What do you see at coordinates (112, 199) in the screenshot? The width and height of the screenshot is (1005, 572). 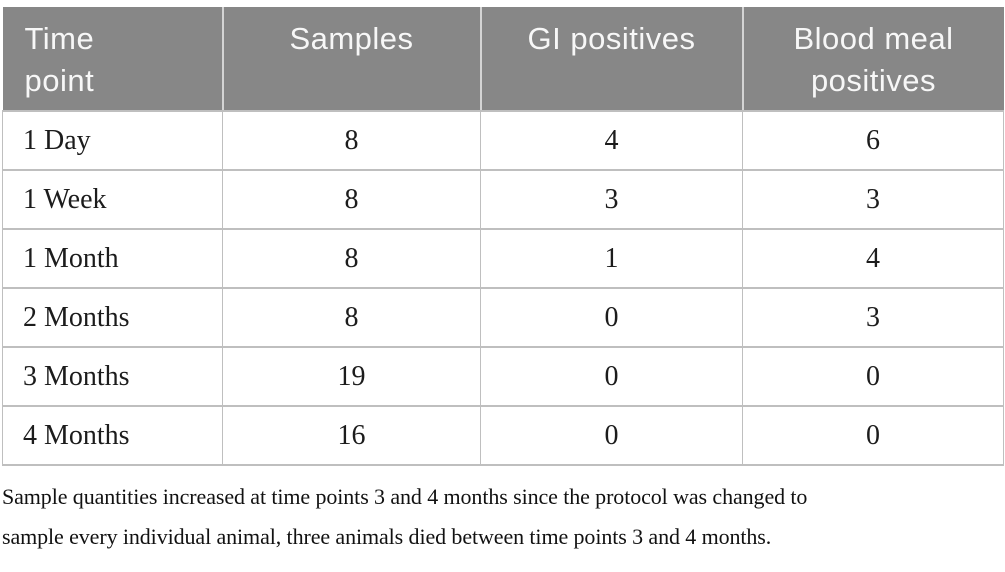 I see `cell-time-point: 1 Week` at bounding box center [112, 199].